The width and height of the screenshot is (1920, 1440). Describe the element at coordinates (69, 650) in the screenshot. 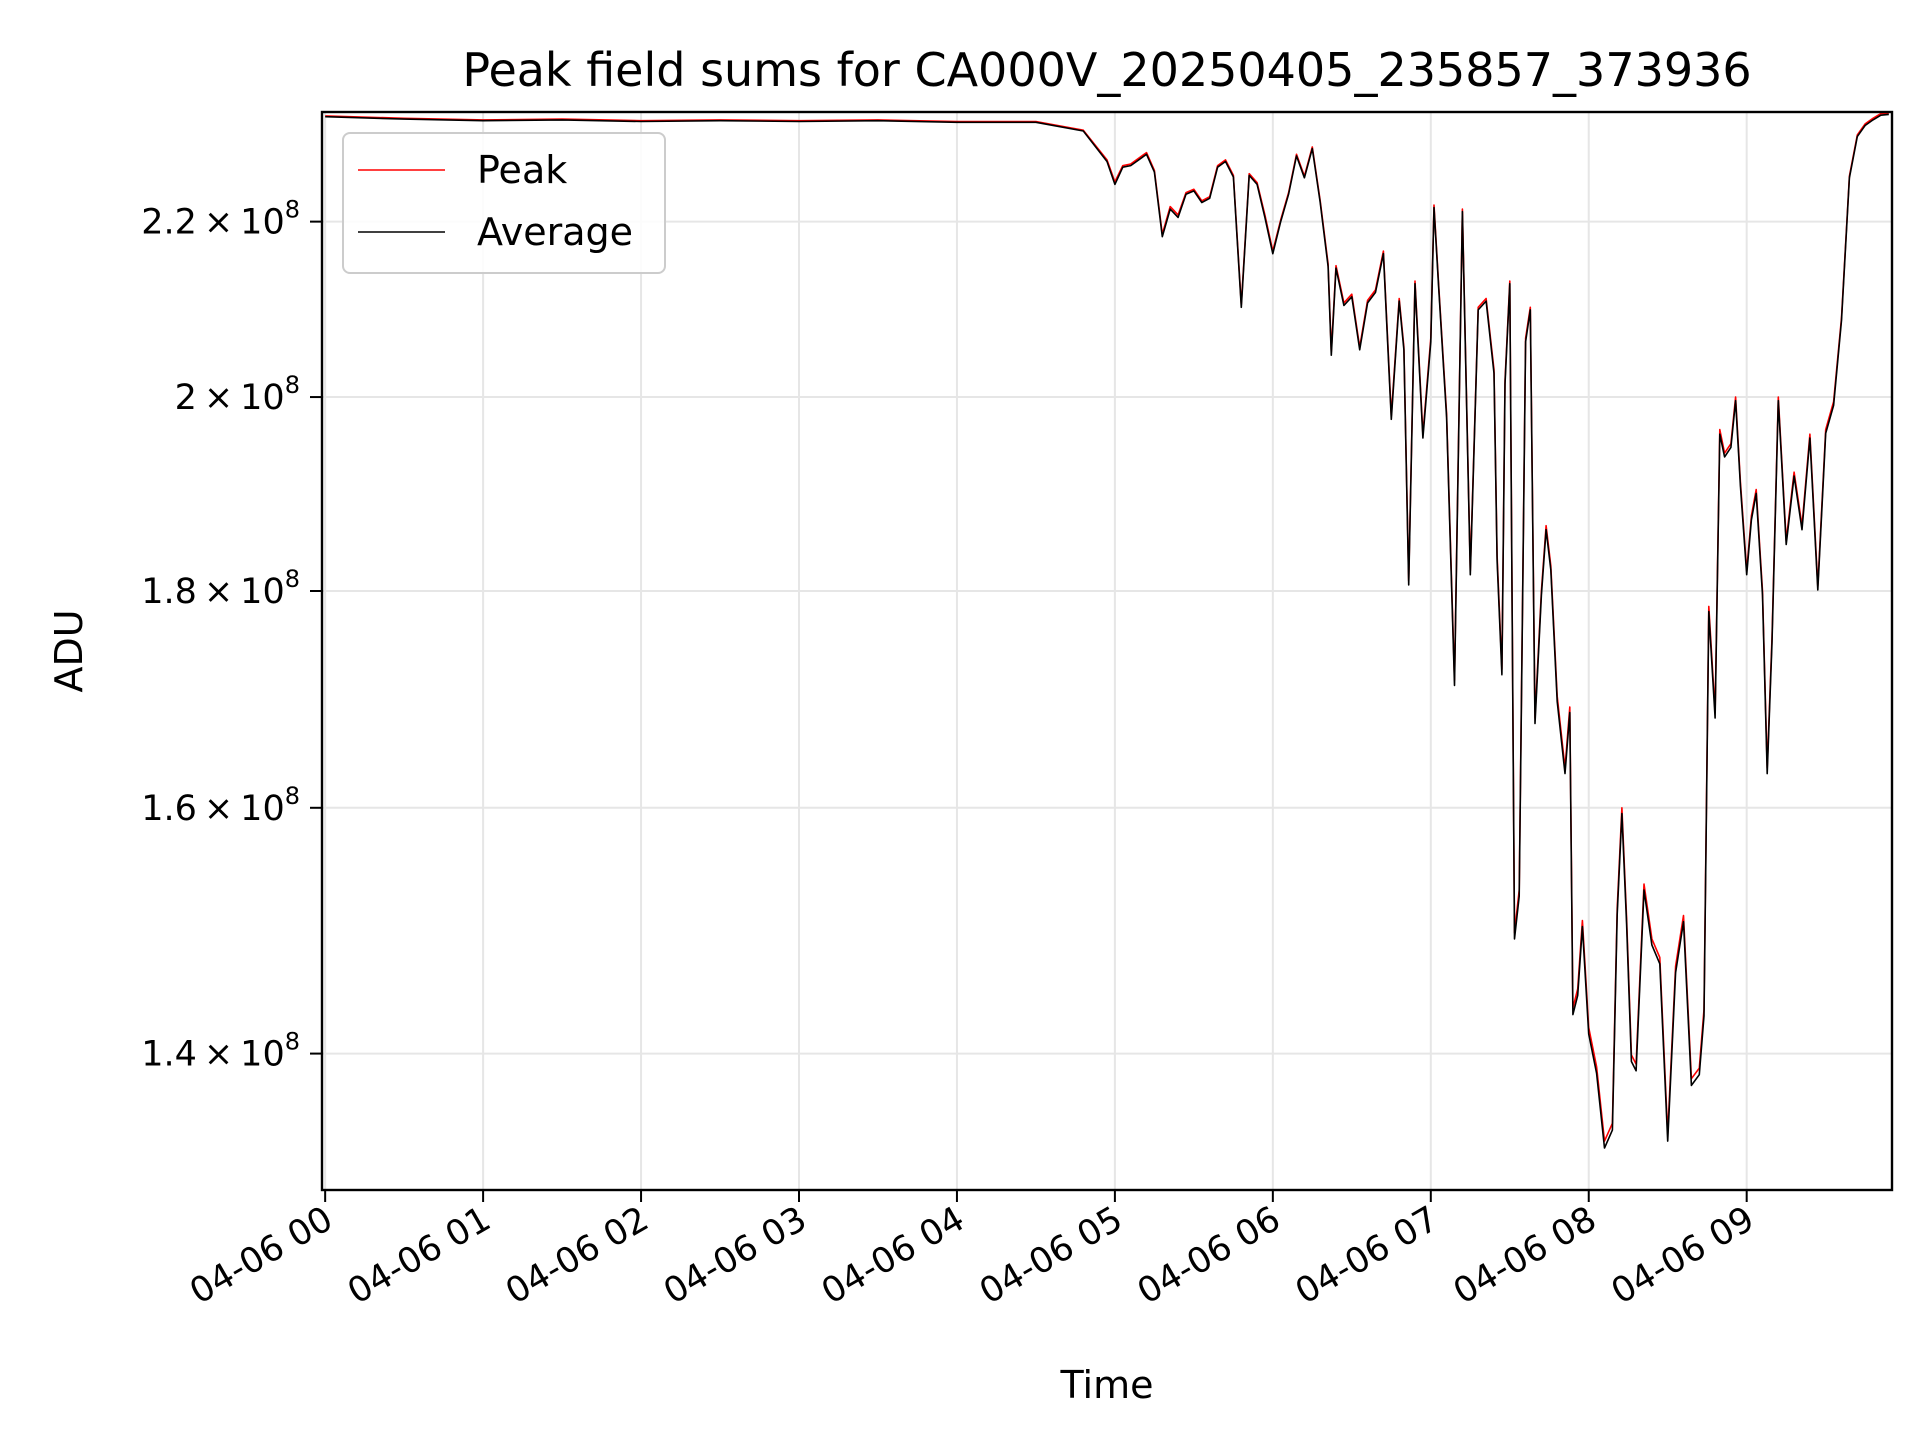

I see `y-axis-label: ADU` at that location.